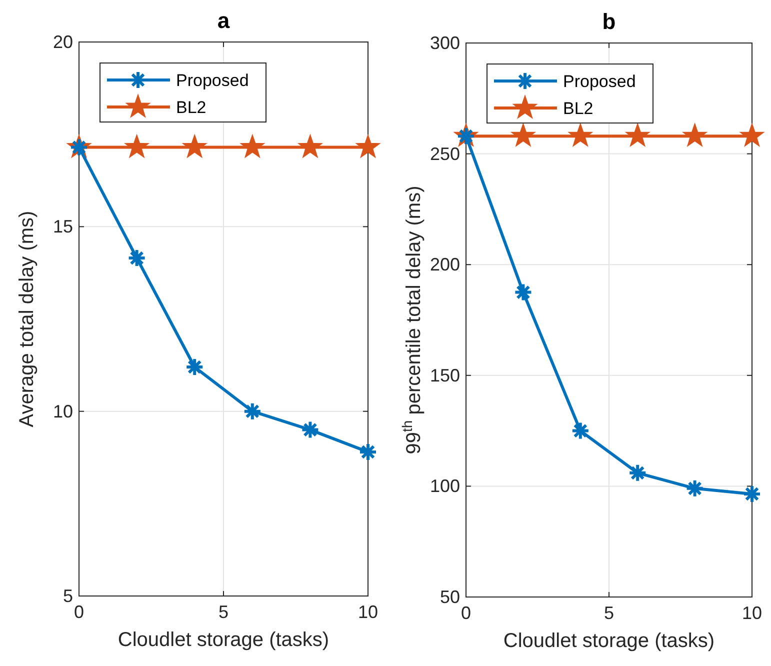 The image size is (771, 666). What do you see at coordinates (62, 411) in the screenshot?
I see `y-tick-label: 10` at bounding box center [62, 411].